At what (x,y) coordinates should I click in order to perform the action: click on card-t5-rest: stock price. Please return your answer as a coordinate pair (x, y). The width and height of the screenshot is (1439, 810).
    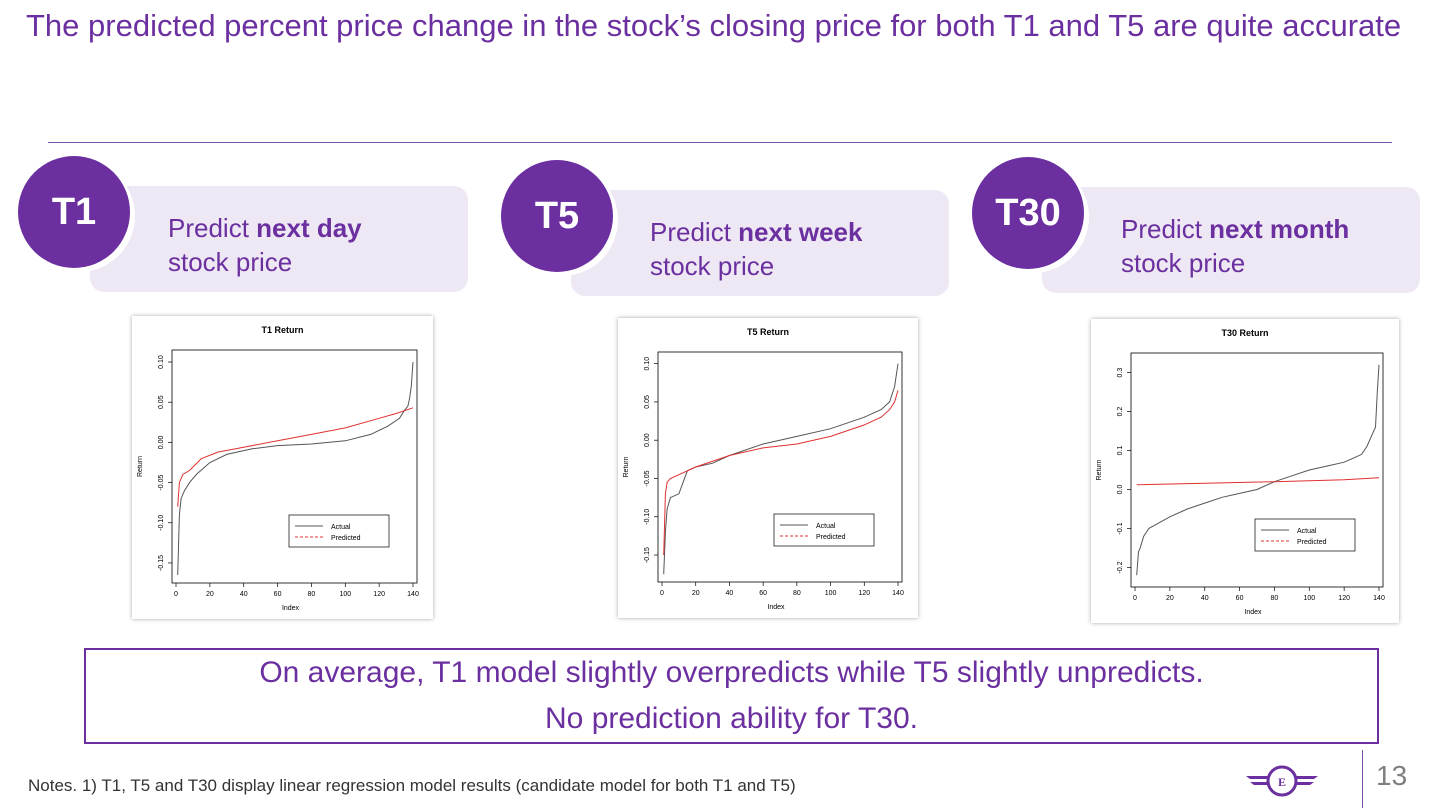
    Looking at the image, I should click on (712, 266).